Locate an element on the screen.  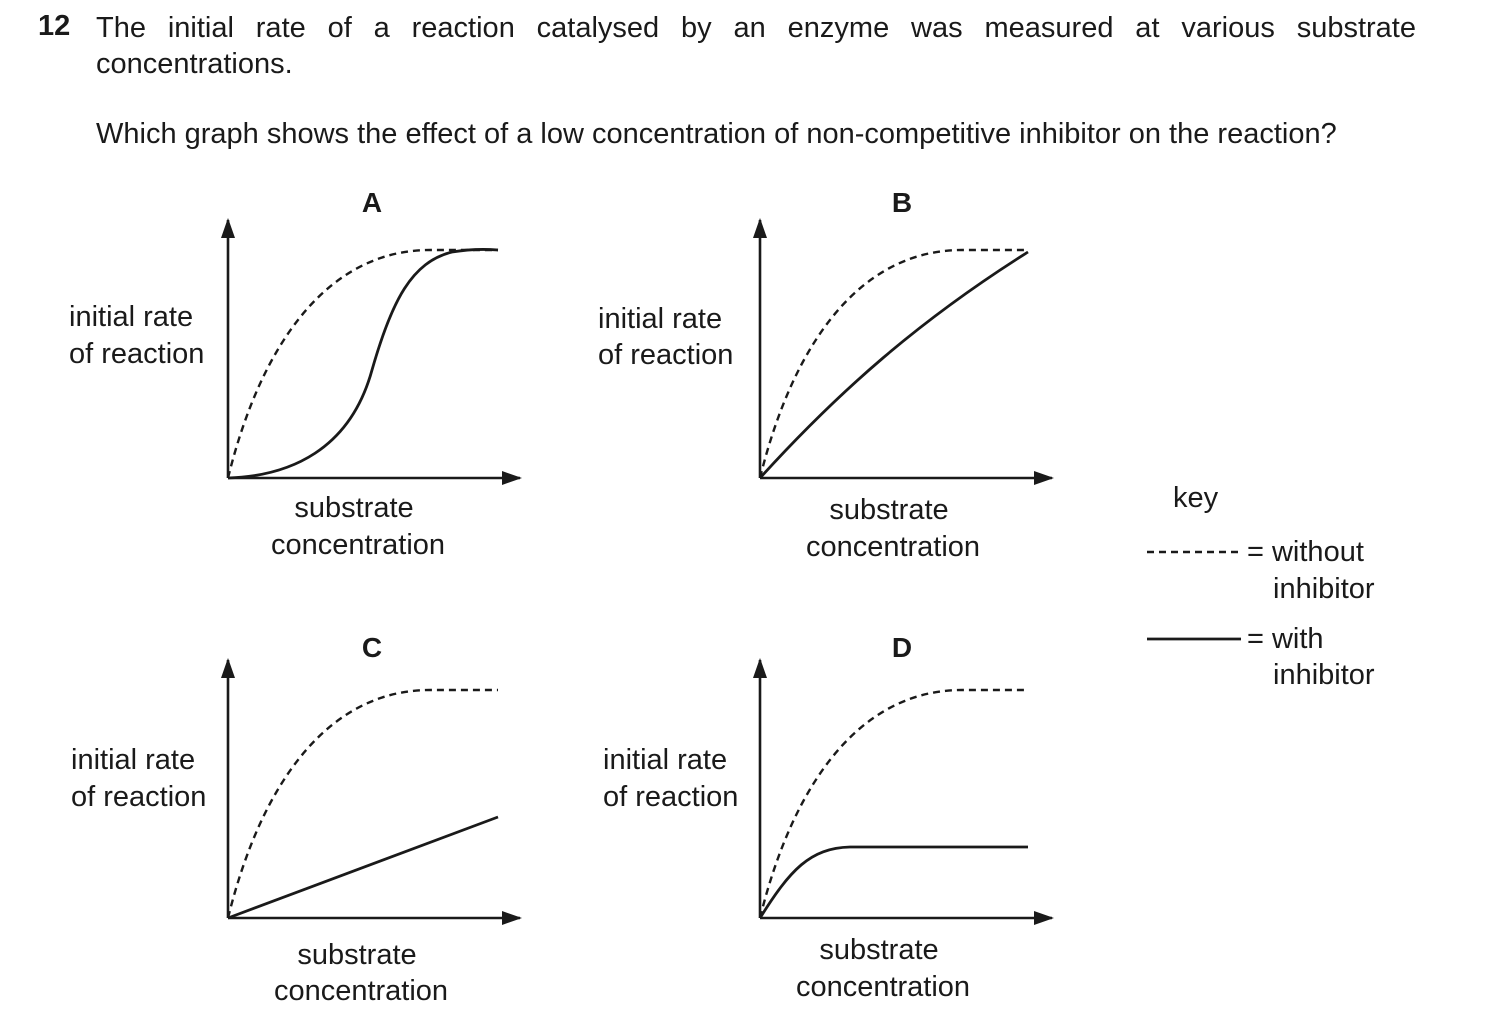
key-legend: key = without inhibitor = with inhibitor is located at coordinates (1261, 586).